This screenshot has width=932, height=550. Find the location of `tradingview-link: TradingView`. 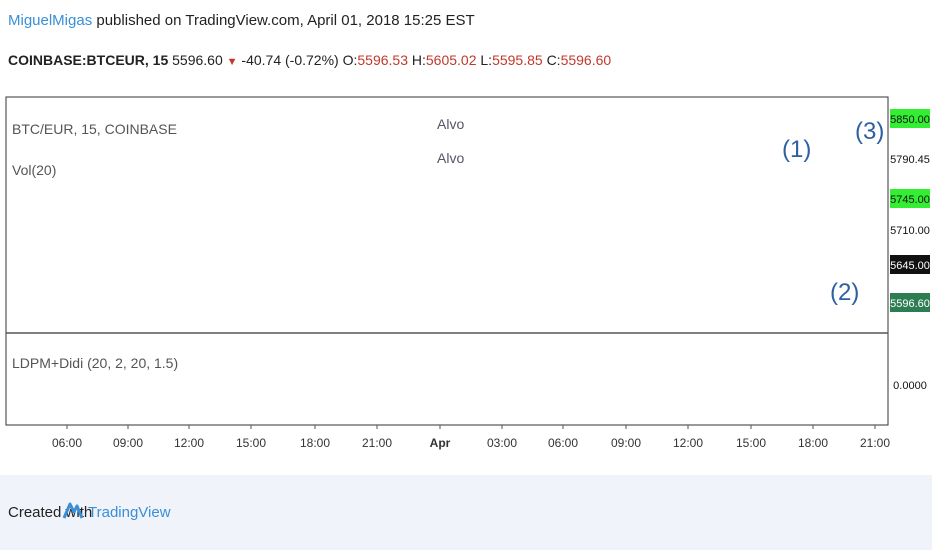

tradingview-link: TradingView is located at coordinates (129, 512).